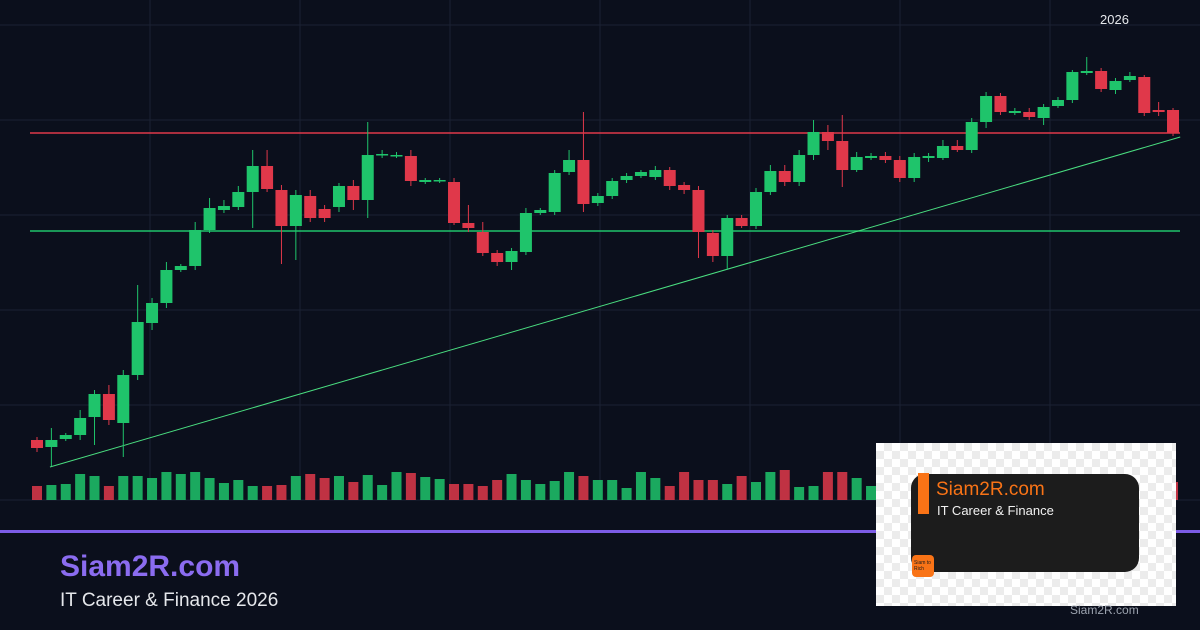 The height and width of the screenshot is (630, 1200). I want to click on watermark-title: Siam2R.com, so click(990, 489).